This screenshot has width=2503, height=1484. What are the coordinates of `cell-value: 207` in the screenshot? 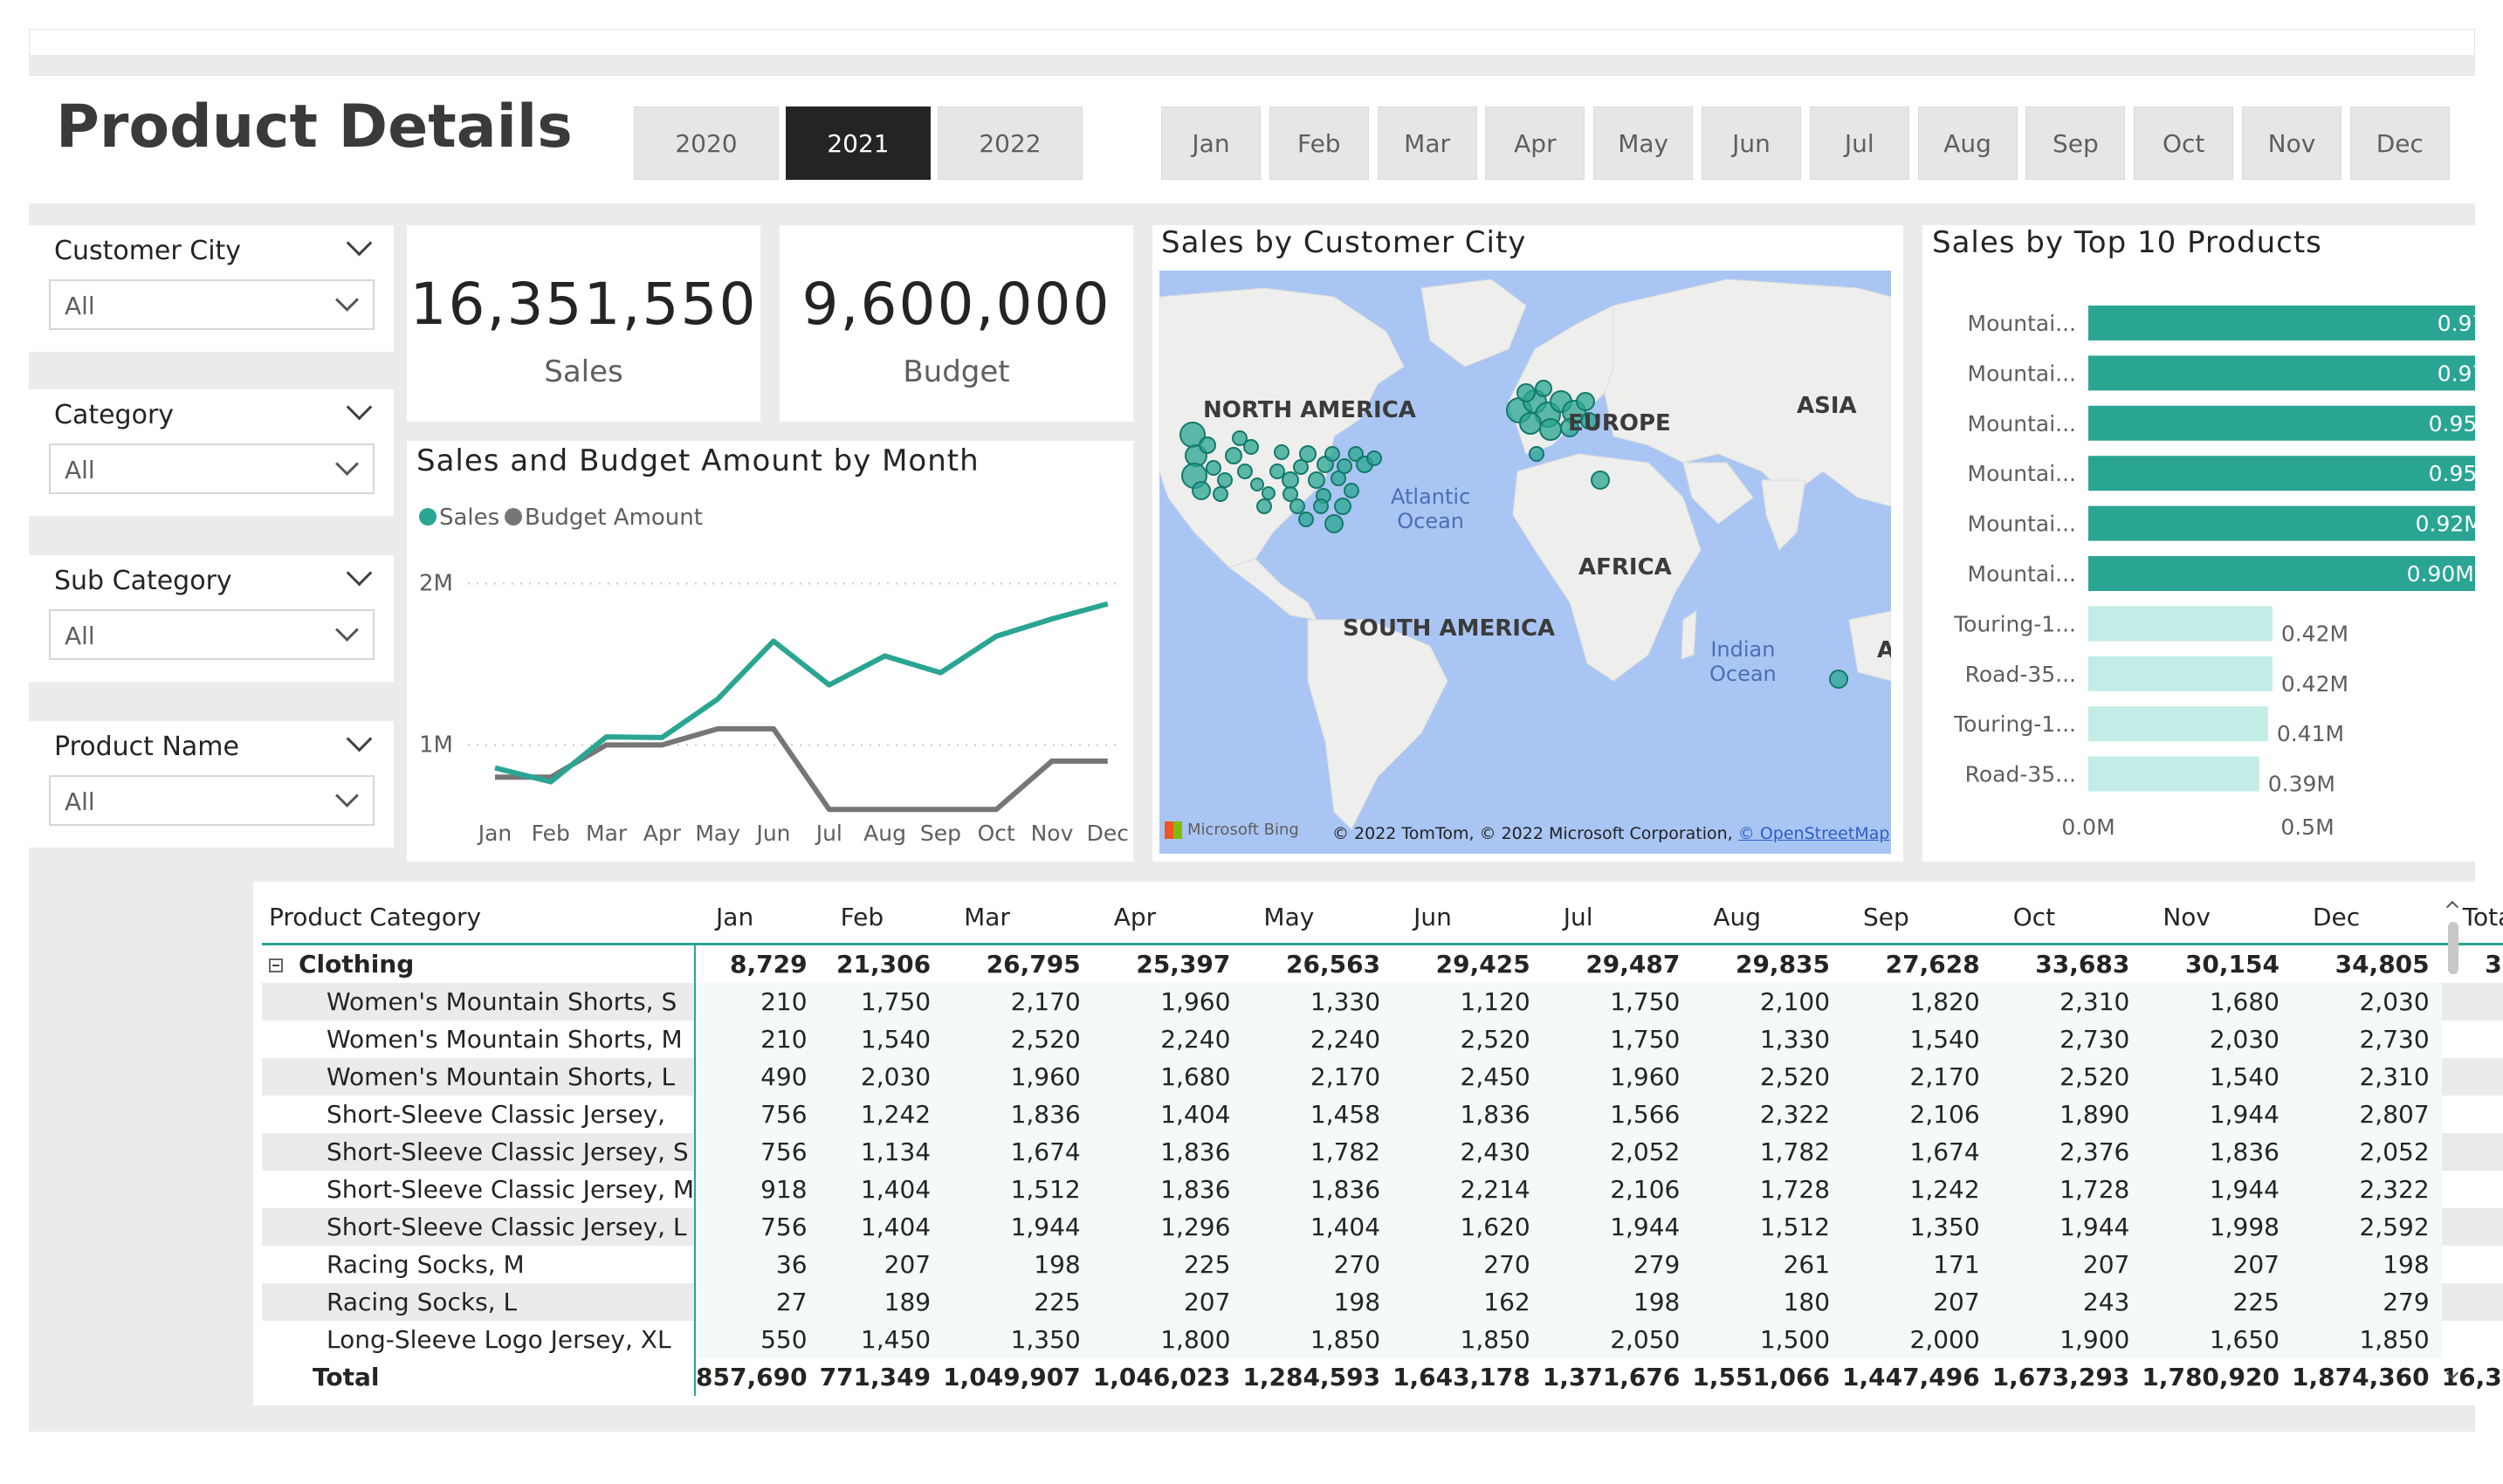 It's located at (2066, 1265).